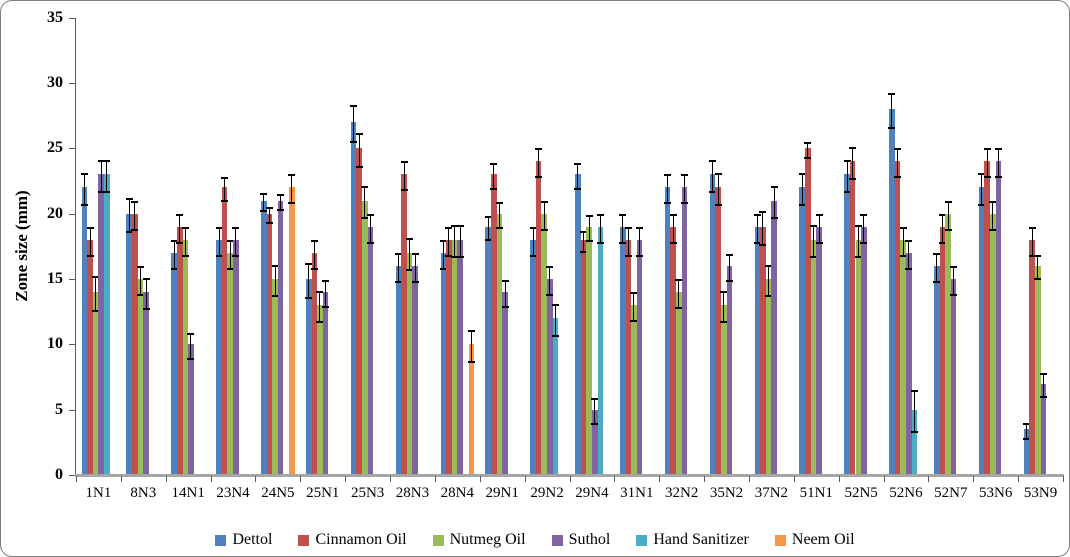  Describe the element at coordinates (59, 409) in the screenshot. I see `y-tick-label: 5` at that location.